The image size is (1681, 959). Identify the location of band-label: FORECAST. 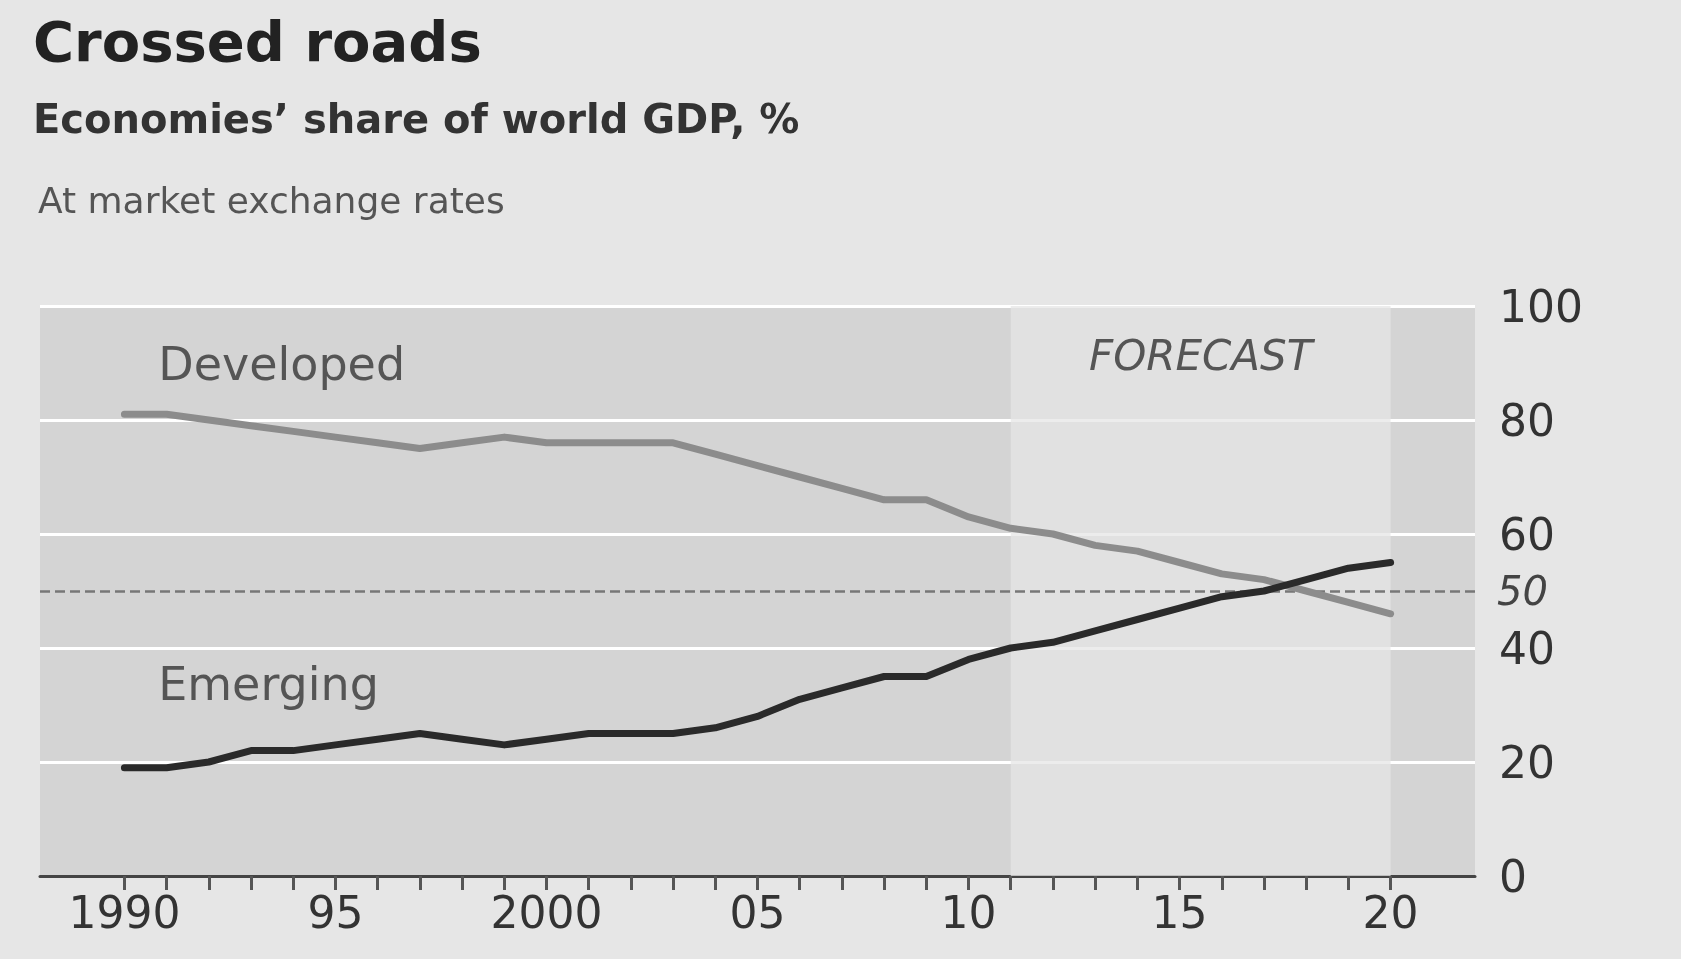
(1202, 355).